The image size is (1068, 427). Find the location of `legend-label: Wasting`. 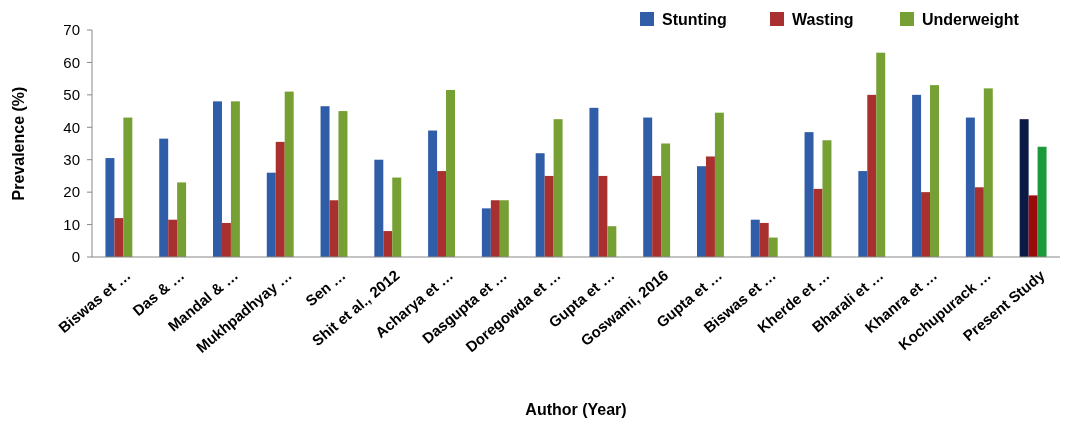

legend-label: Wasting is located at coordinates (823, 19).